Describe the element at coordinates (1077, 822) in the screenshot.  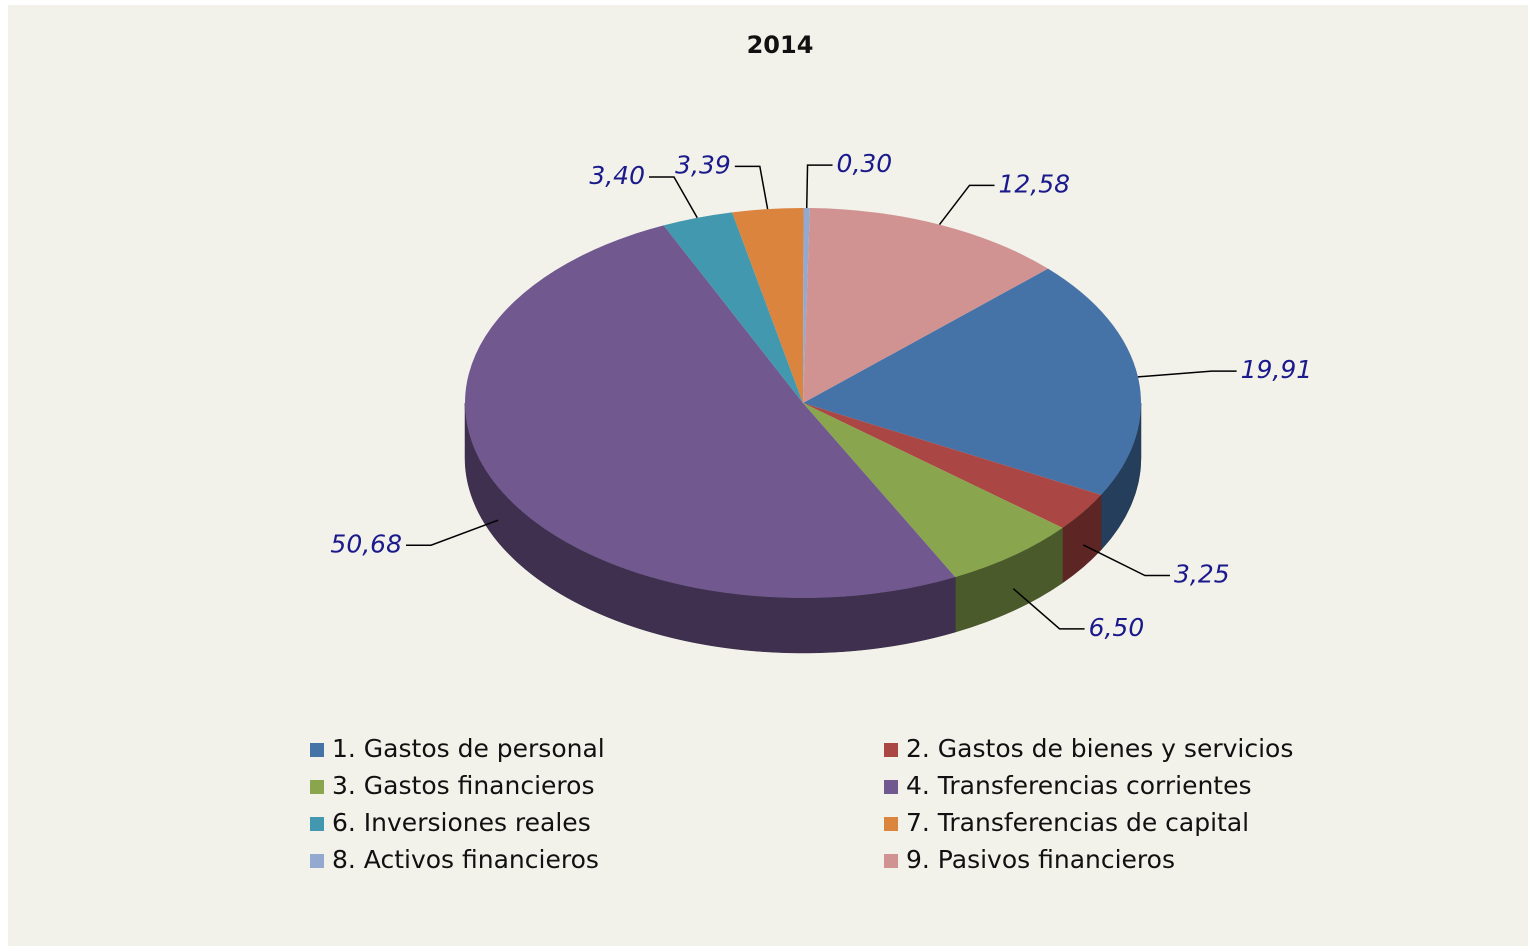
I see `legend-label: 7. Transferencias de capital` at that location.